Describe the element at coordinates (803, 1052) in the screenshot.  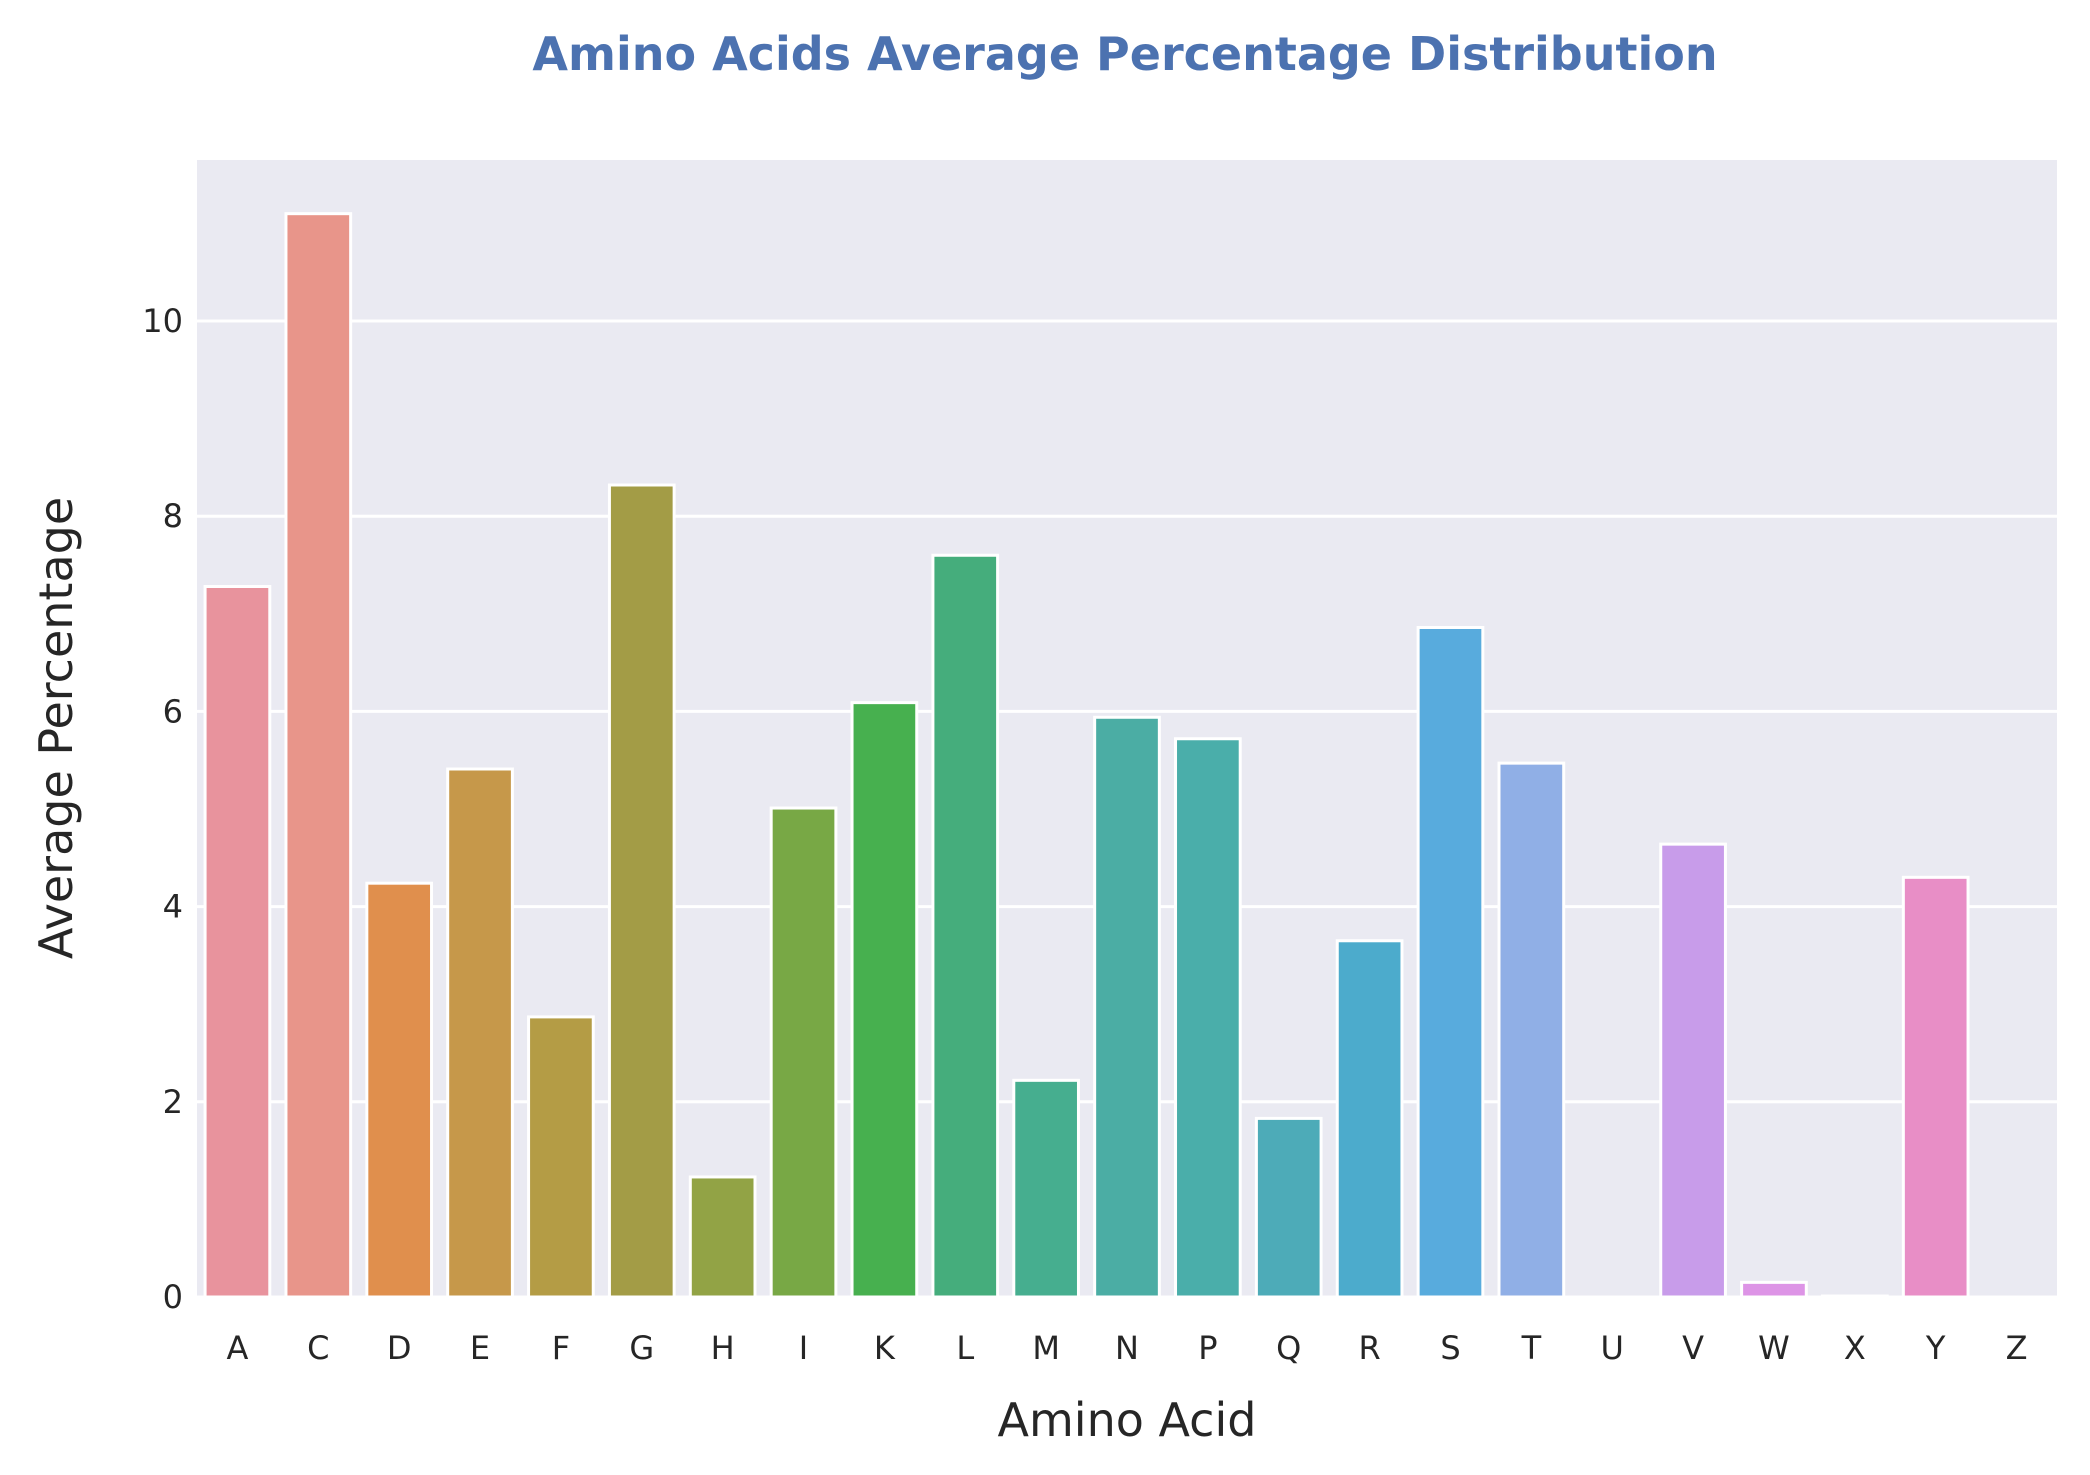
I see `bar-I` at that location.